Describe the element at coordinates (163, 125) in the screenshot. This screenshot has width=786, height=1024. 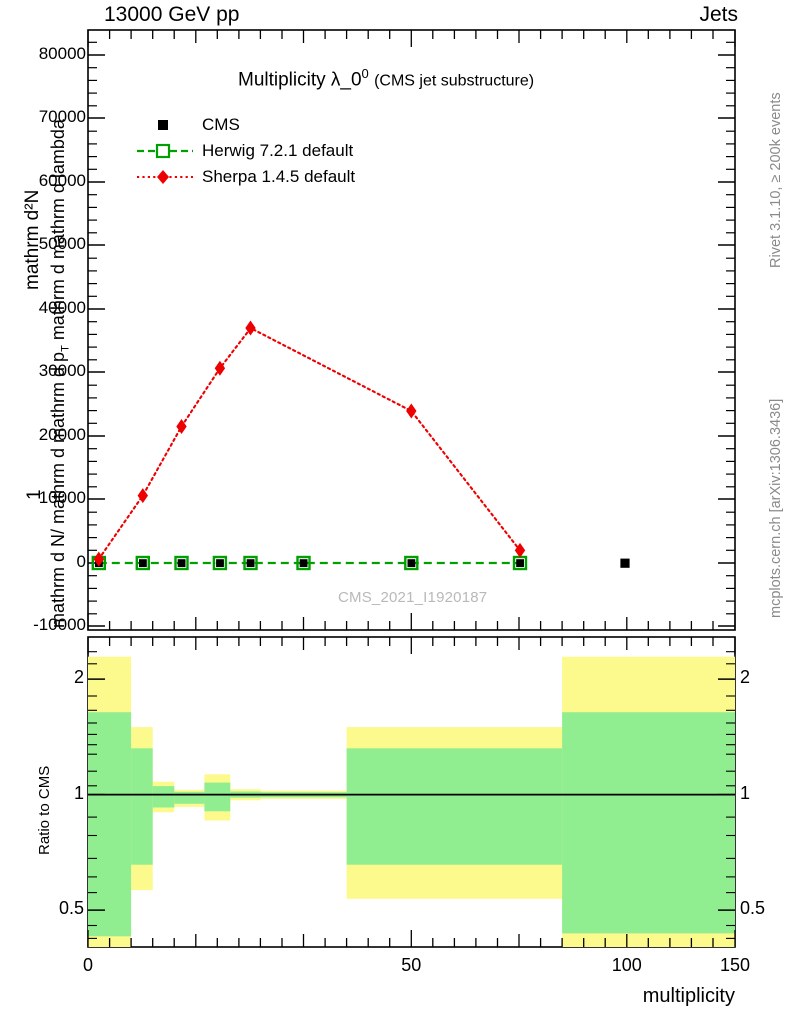
I see `legend-marker-cms-icon` at that location.